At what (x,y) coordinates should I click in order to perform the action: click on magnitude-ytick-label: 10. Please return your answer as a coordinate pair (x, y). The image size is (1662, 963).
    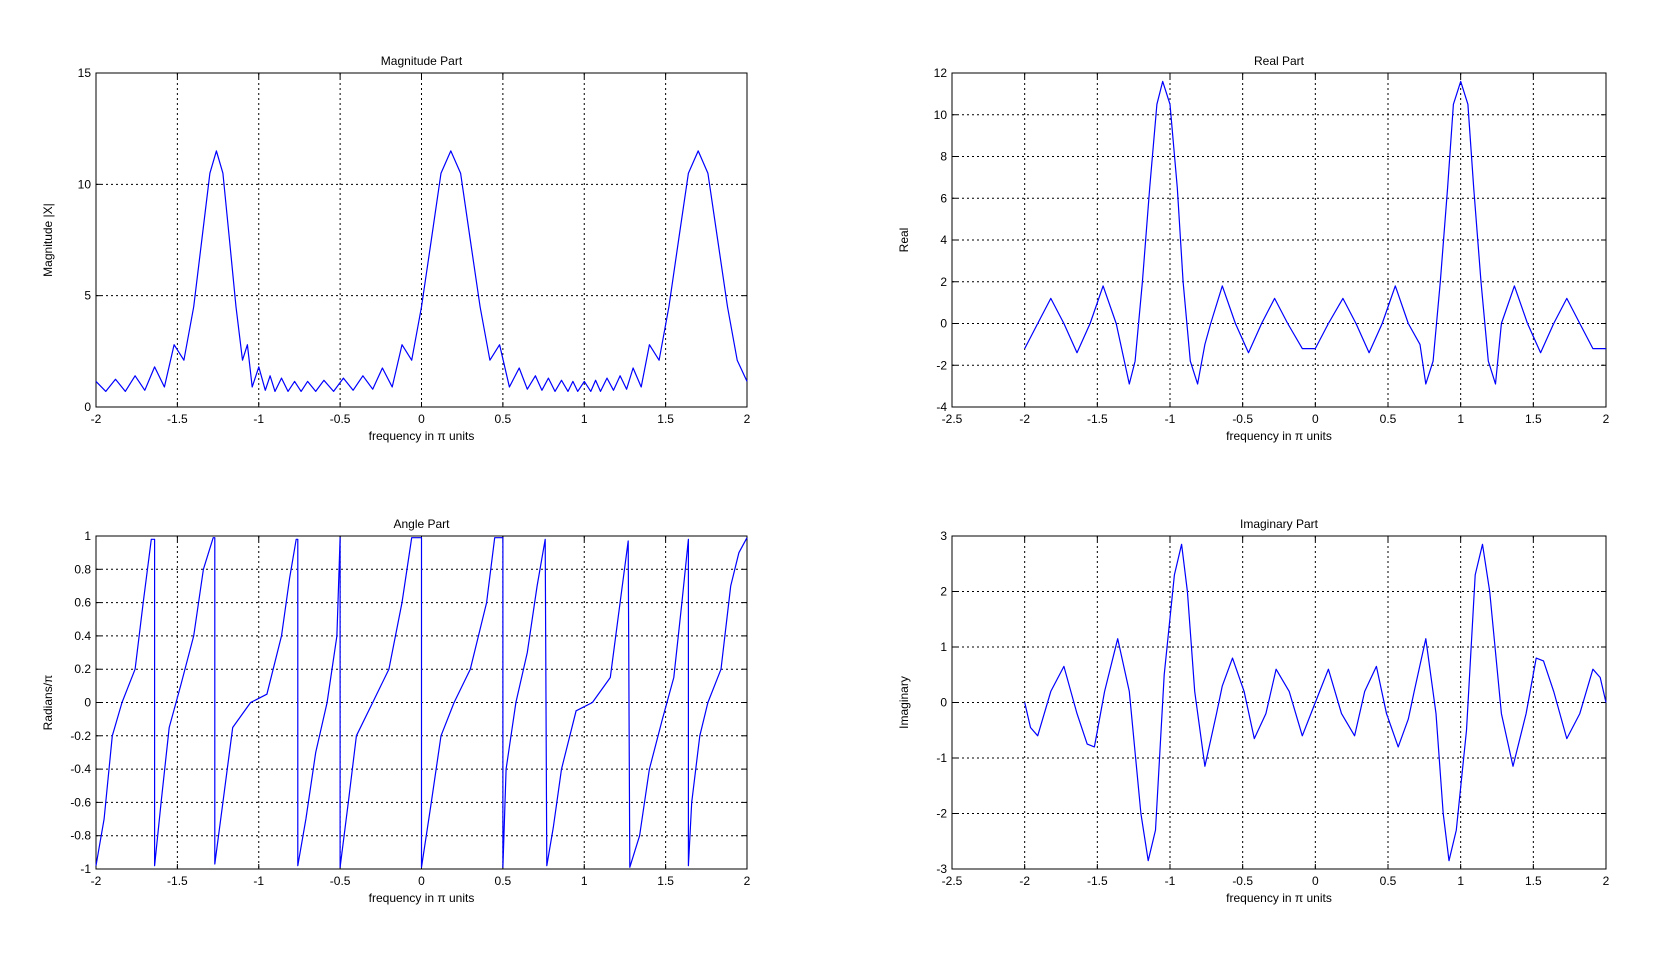
    Looking at the image, I should click on (85, 184).